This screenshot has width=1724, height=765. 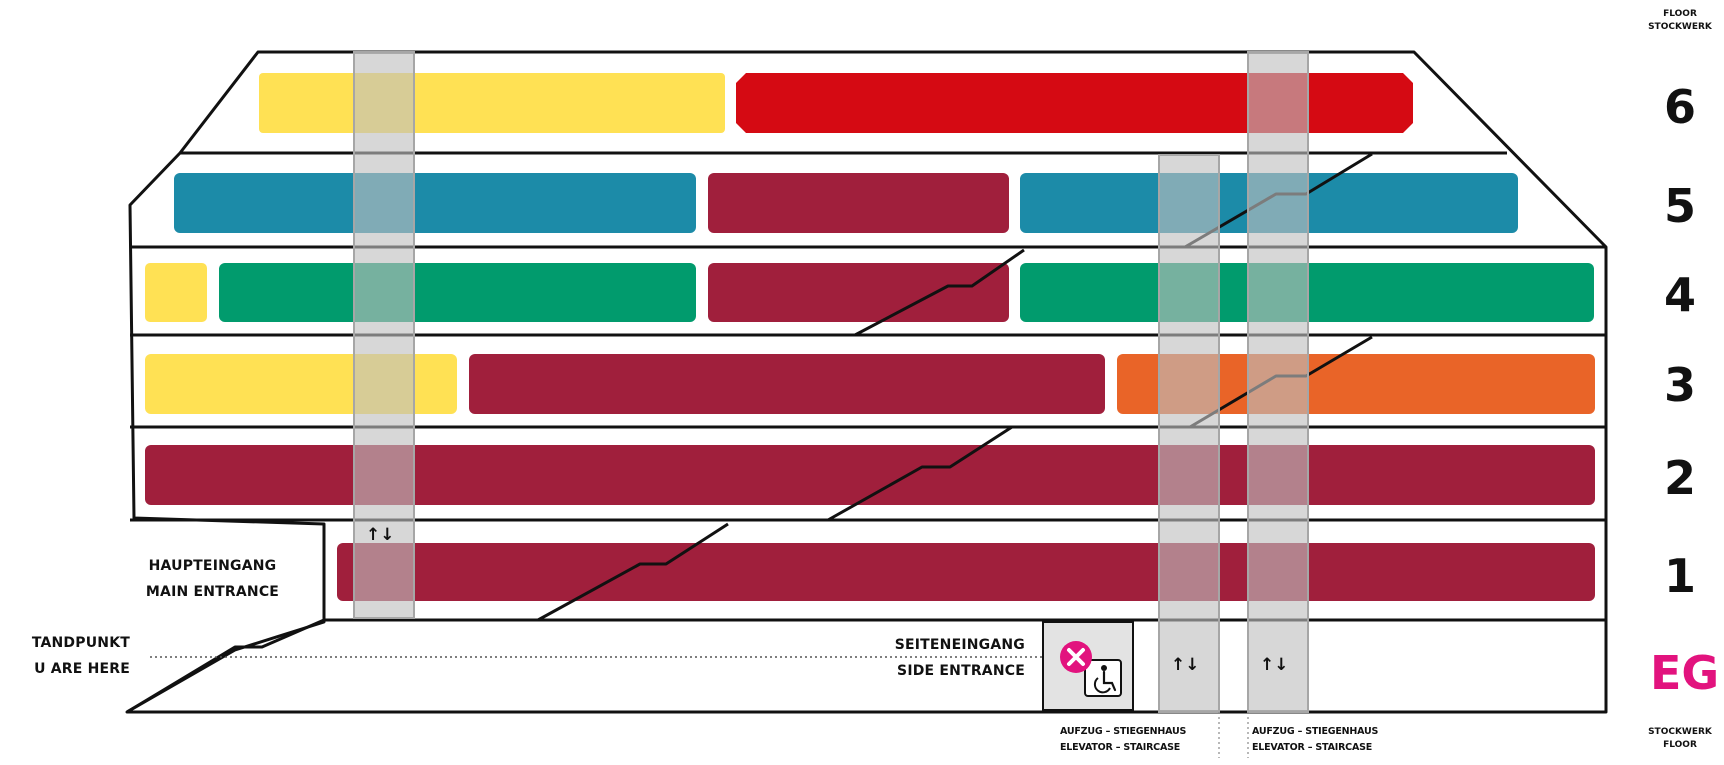 What do you see at coordinates (1074, 103) in the screenshot?
I see `zone-6-red` at bounding box center [1074, 103].